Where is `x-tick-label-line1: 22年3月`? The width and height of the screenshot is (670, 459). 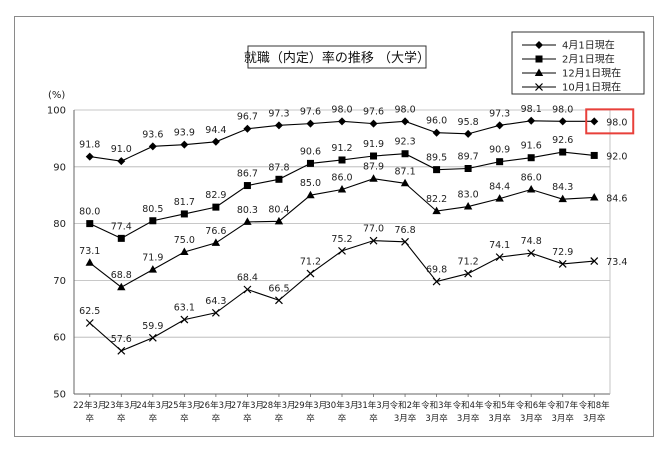 x-tick-label-line1: 22年3月 is located at coordinates (89, 405).